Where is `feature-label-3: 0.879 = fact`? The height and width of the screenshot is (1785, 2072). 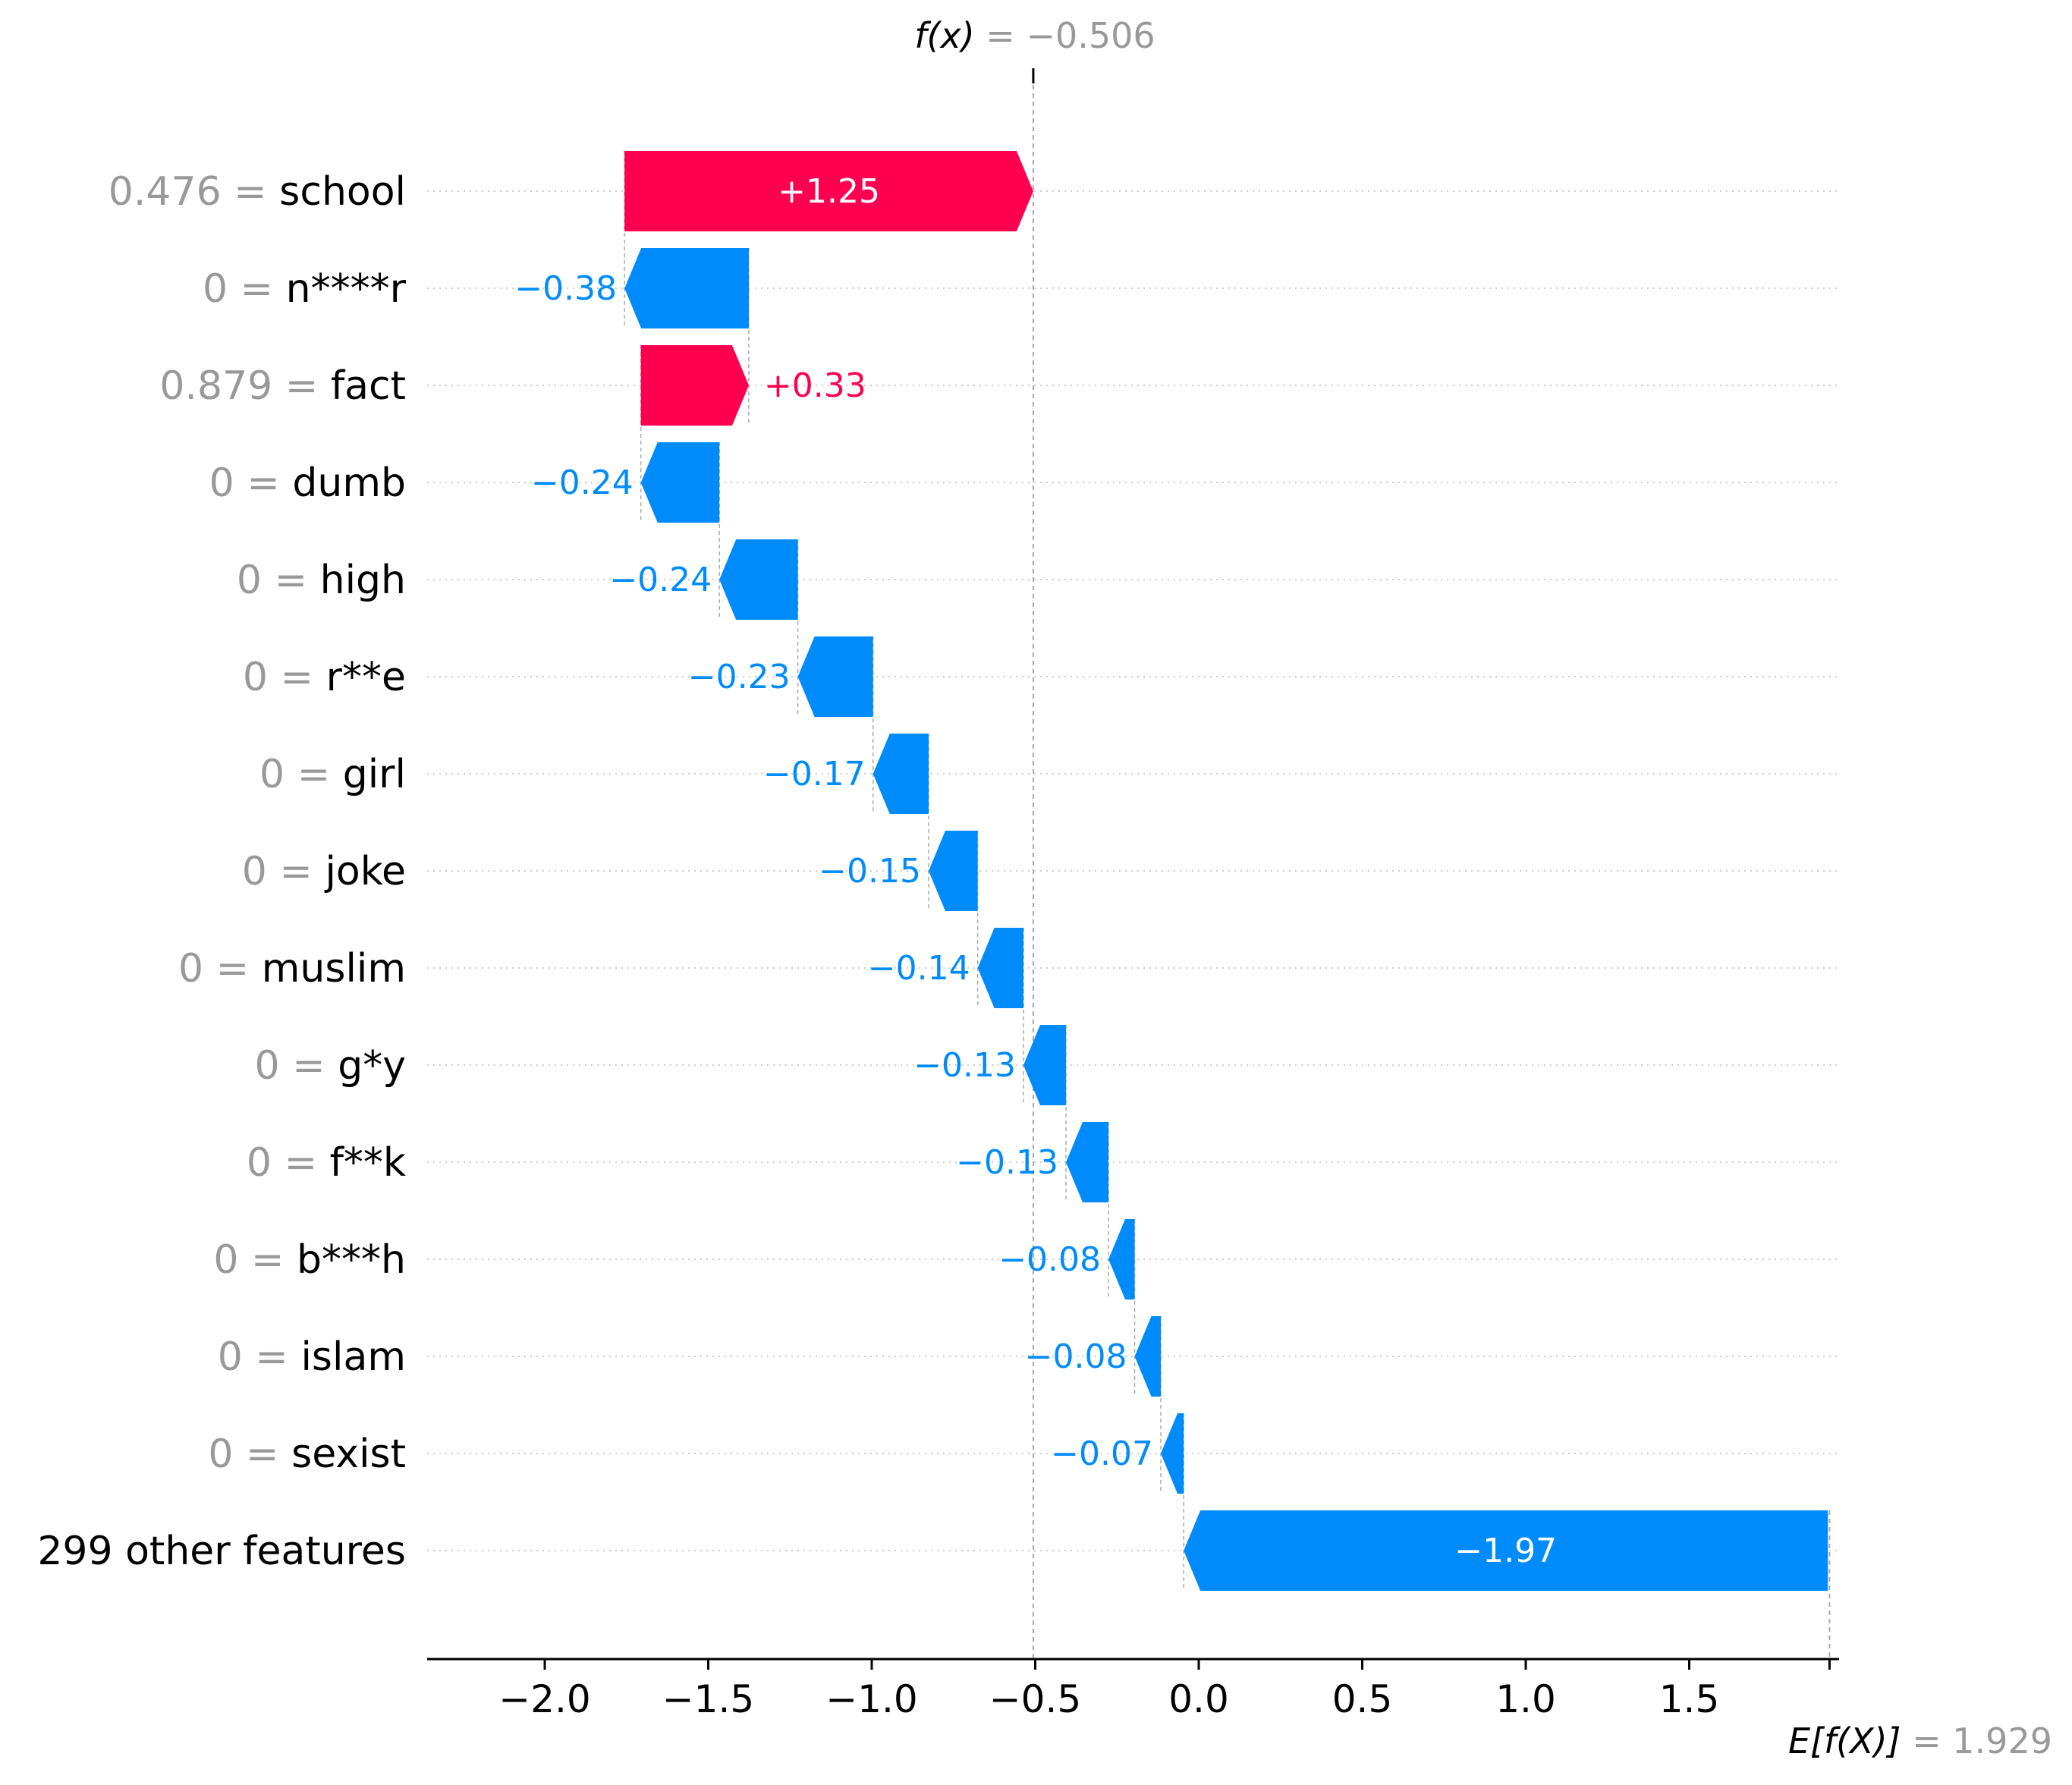
feature-label-3: 0.879 = fact is located at coordinates (283, 386).